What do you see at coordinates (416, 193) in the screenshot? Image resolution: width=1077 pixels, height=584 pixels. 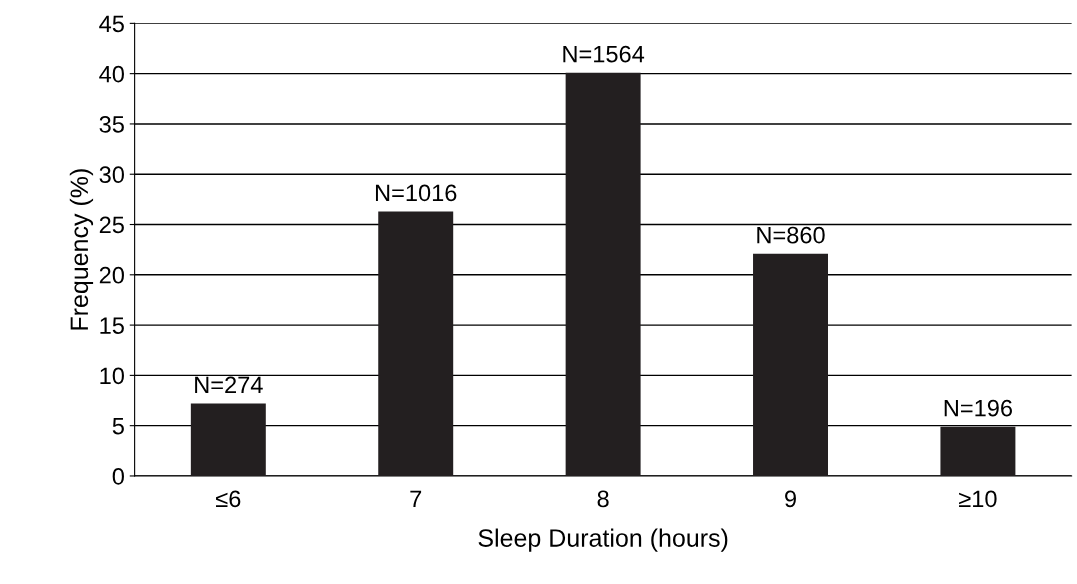 I see `annotation: N=1016` at bounding box center [416, 193].